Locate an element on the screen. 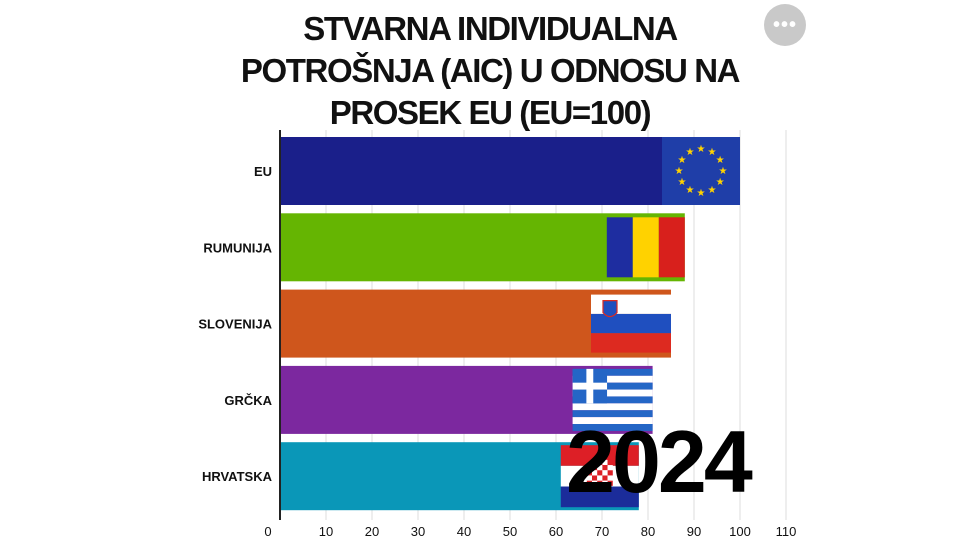  more-options-button: ••• is located at coordinates (785, 25).